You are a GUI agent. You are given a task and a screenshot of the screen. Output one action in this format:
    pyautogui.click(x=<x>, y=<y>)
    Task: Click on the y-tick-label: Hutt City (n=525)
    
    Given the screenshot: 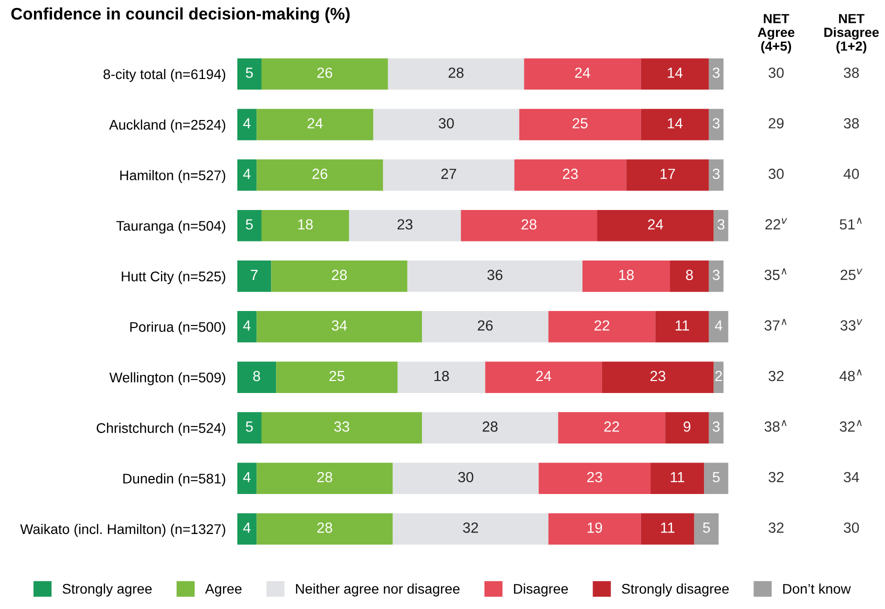 What is the action you would take?
    pyautogui.click(x=174, y=277)
    